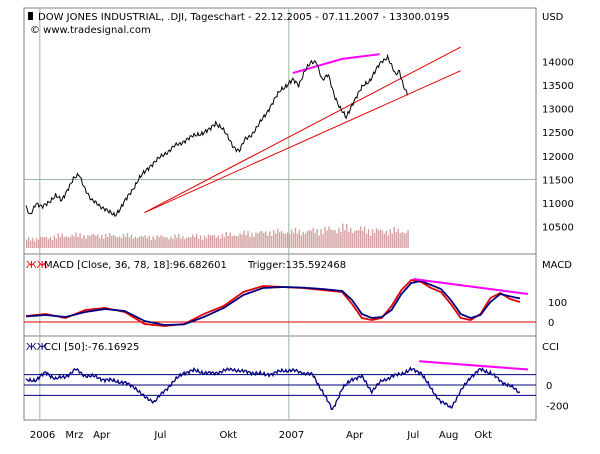 This screenshot has height=454, width=600. What do you see at coordinates (30, 16) in the screenshot?
I see `price-legend-icon` at bounding box center [30, 16].